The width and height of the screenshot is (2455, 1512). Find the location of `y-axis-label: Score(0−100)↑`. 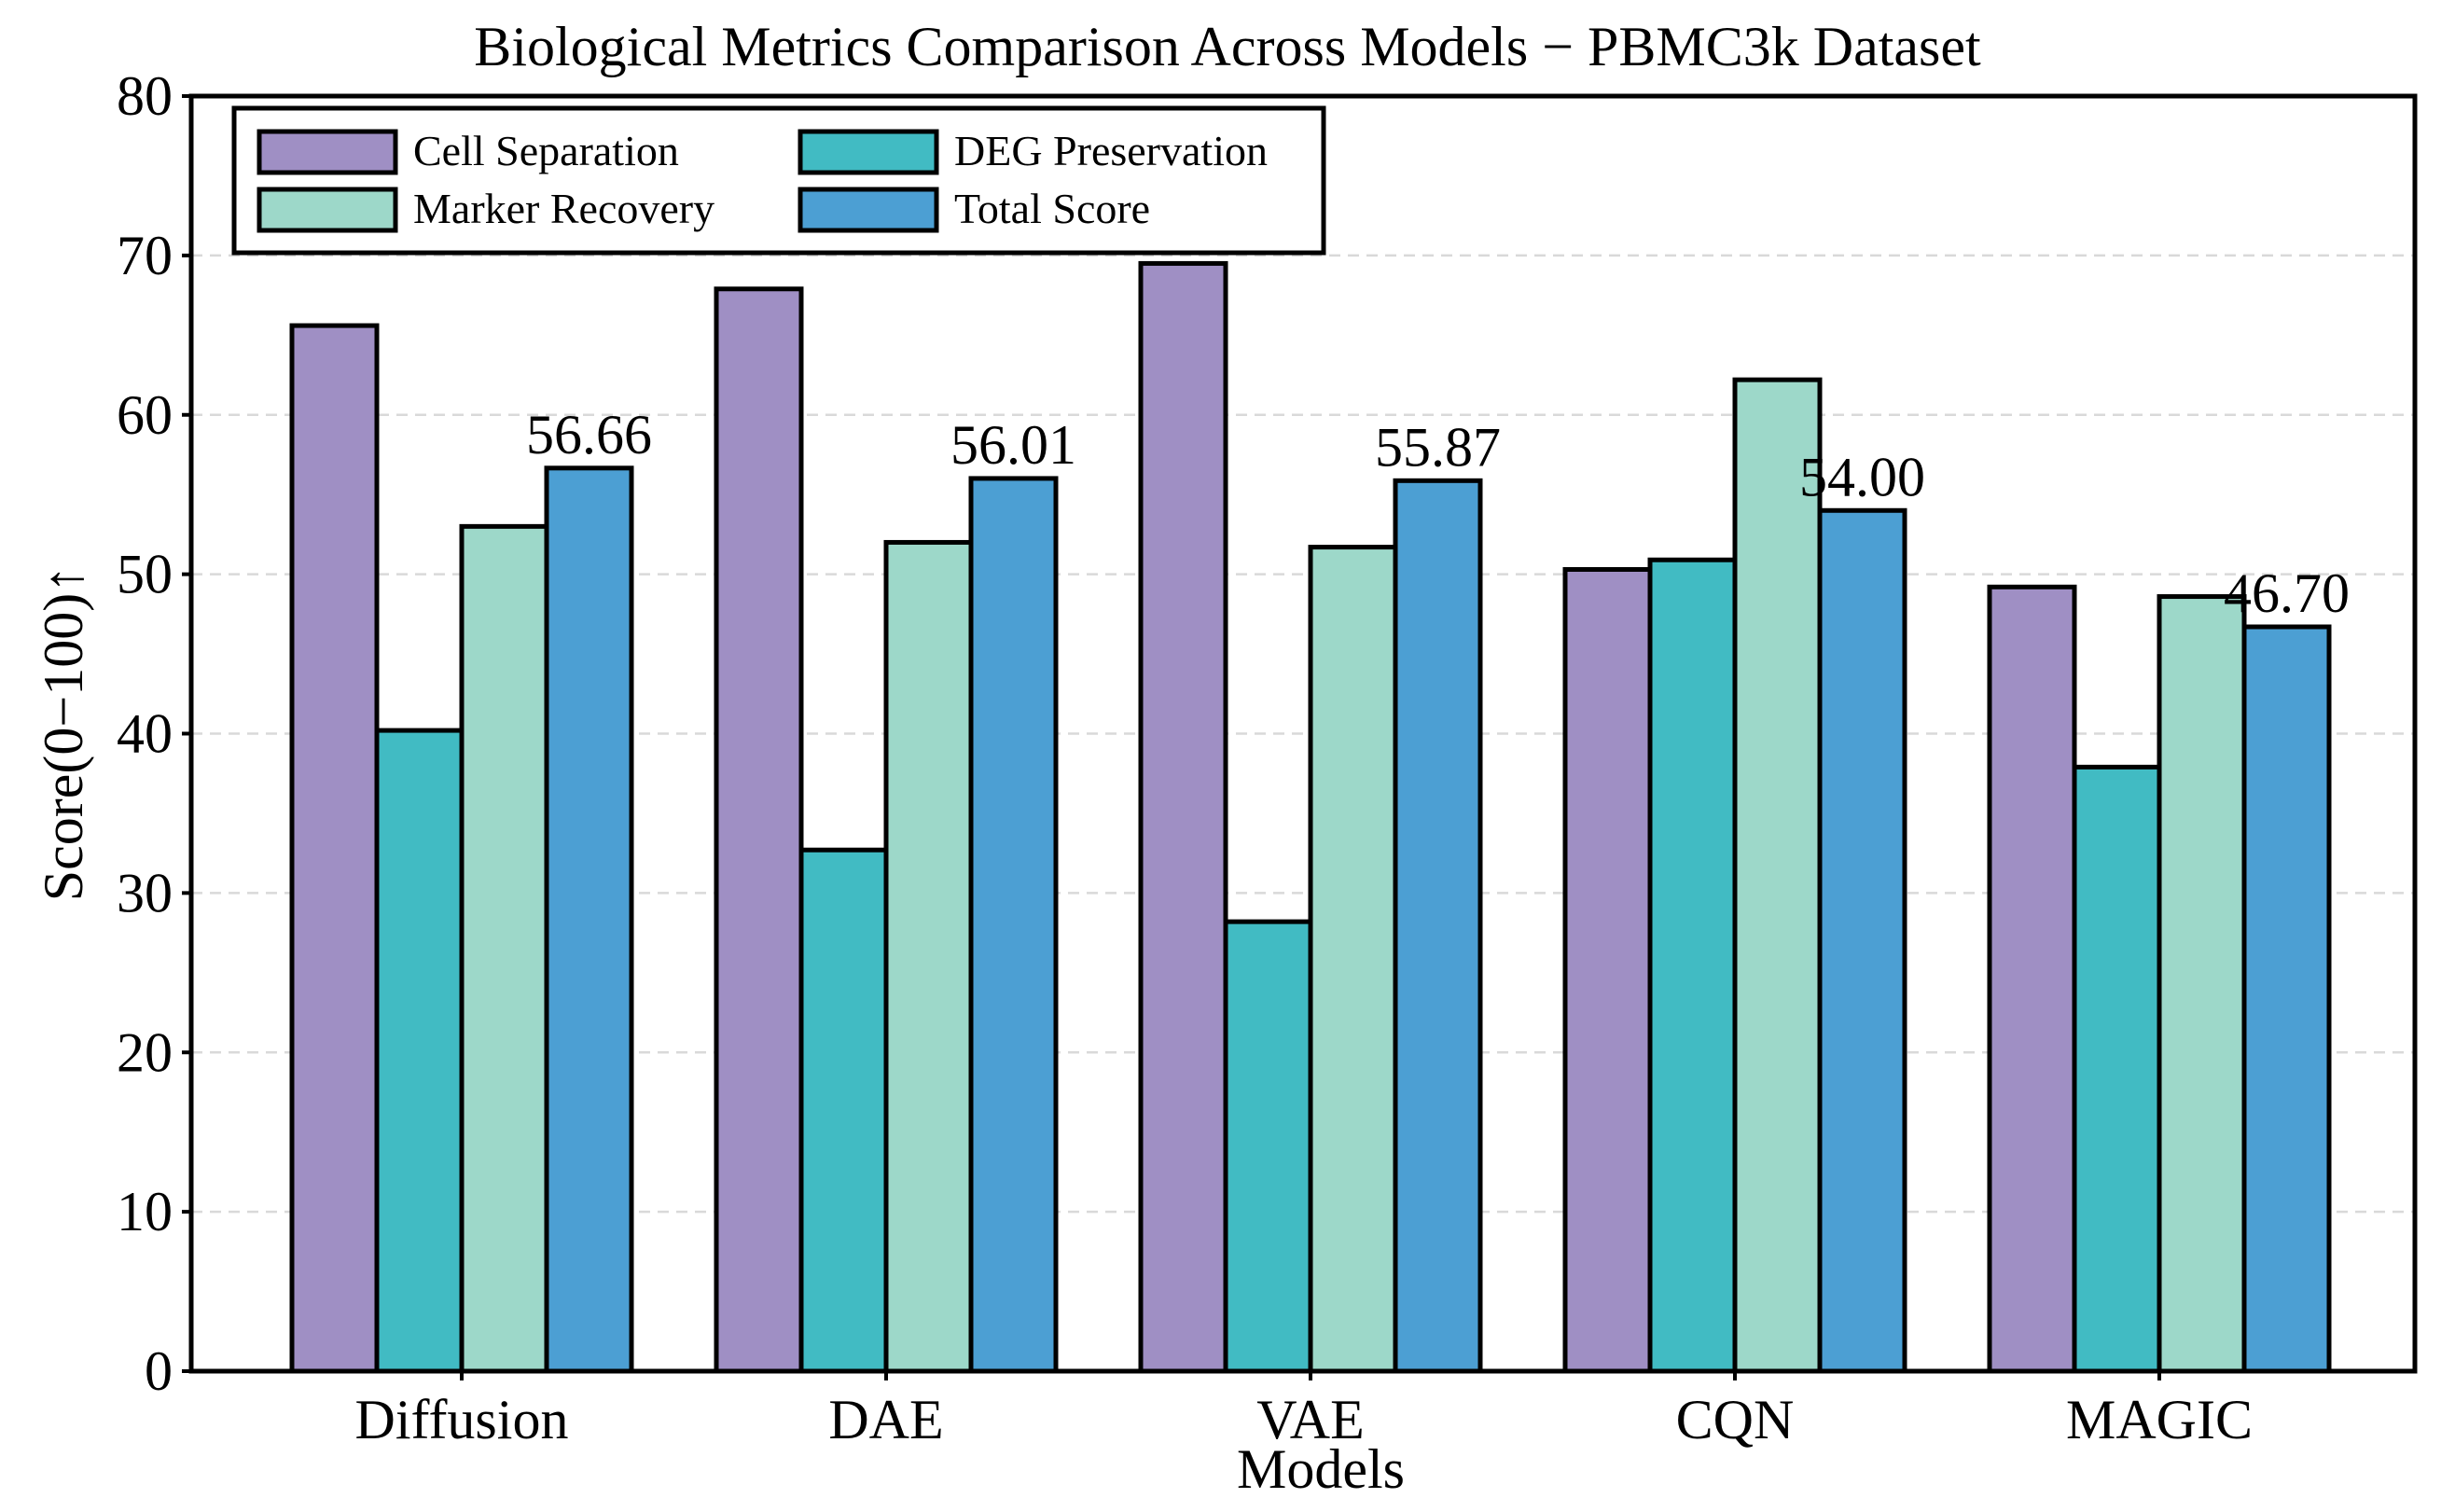

y-axis-label: Score(0−100)↑ is located at coordinates (63, 733).